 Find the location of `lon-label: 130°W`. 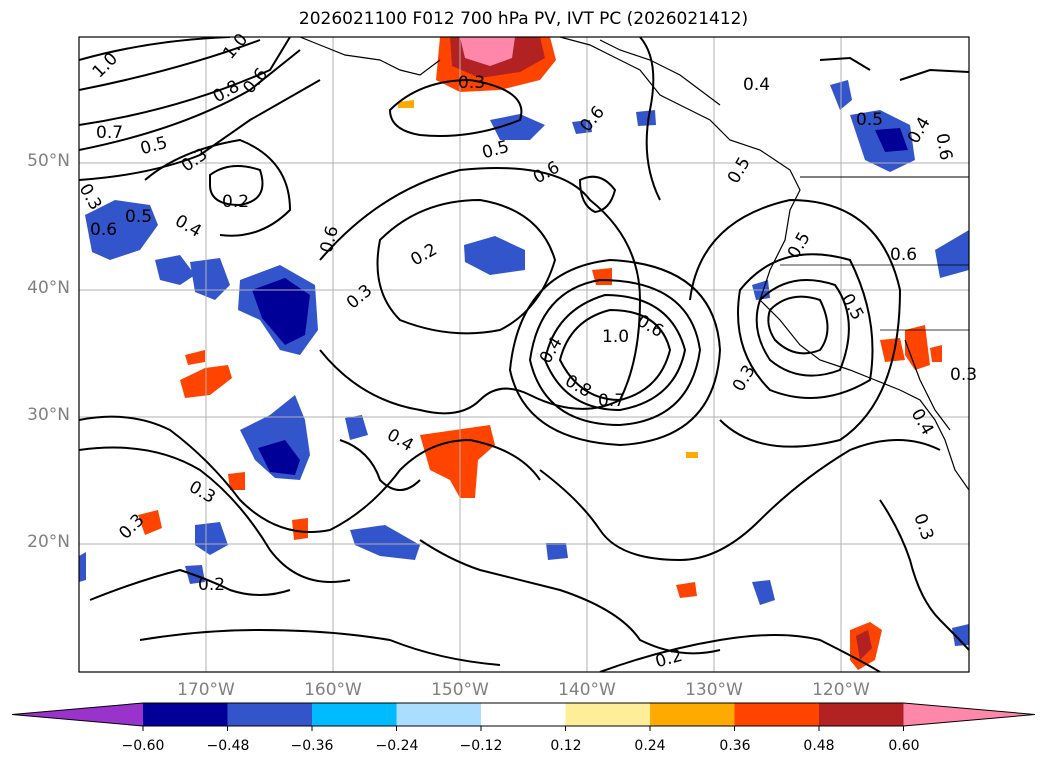

lon-label: 130°W is located at coordinates (714, 690).